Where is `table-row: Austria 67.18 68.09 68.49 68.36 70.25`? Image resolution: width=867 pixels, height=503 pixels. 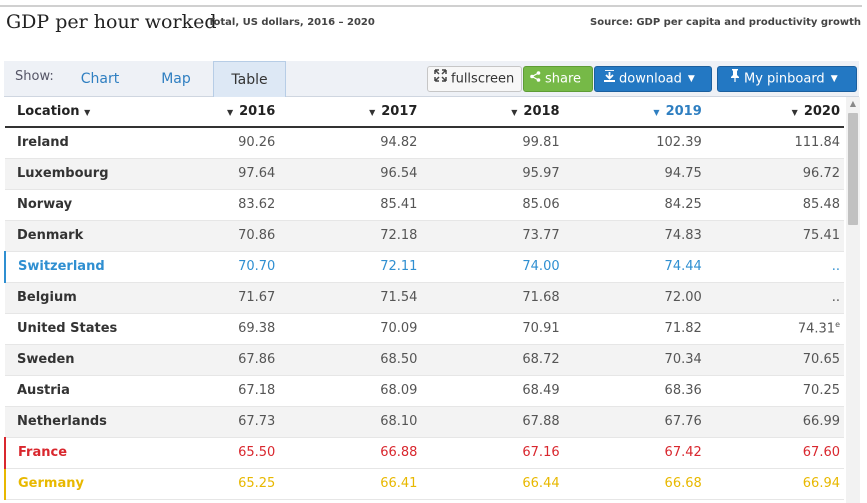
table-row: Austria 67.18 68.09 68.49 68.36 70.25 is located at coordinates (424, 391).